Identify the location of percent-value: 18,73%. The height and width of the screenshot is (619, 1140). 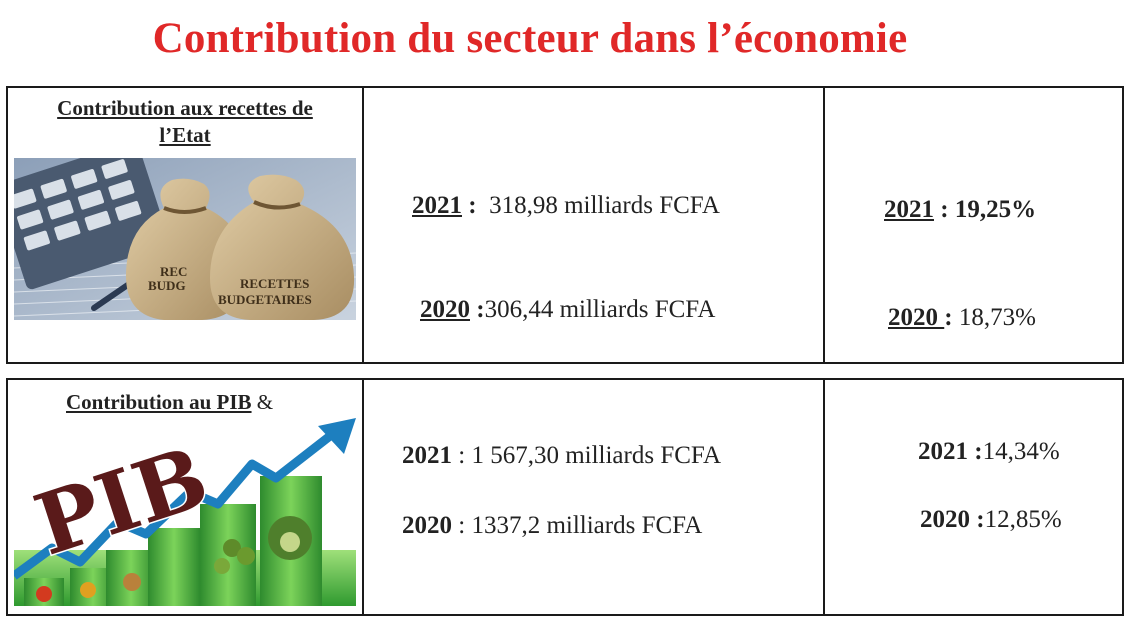
(997, 317).